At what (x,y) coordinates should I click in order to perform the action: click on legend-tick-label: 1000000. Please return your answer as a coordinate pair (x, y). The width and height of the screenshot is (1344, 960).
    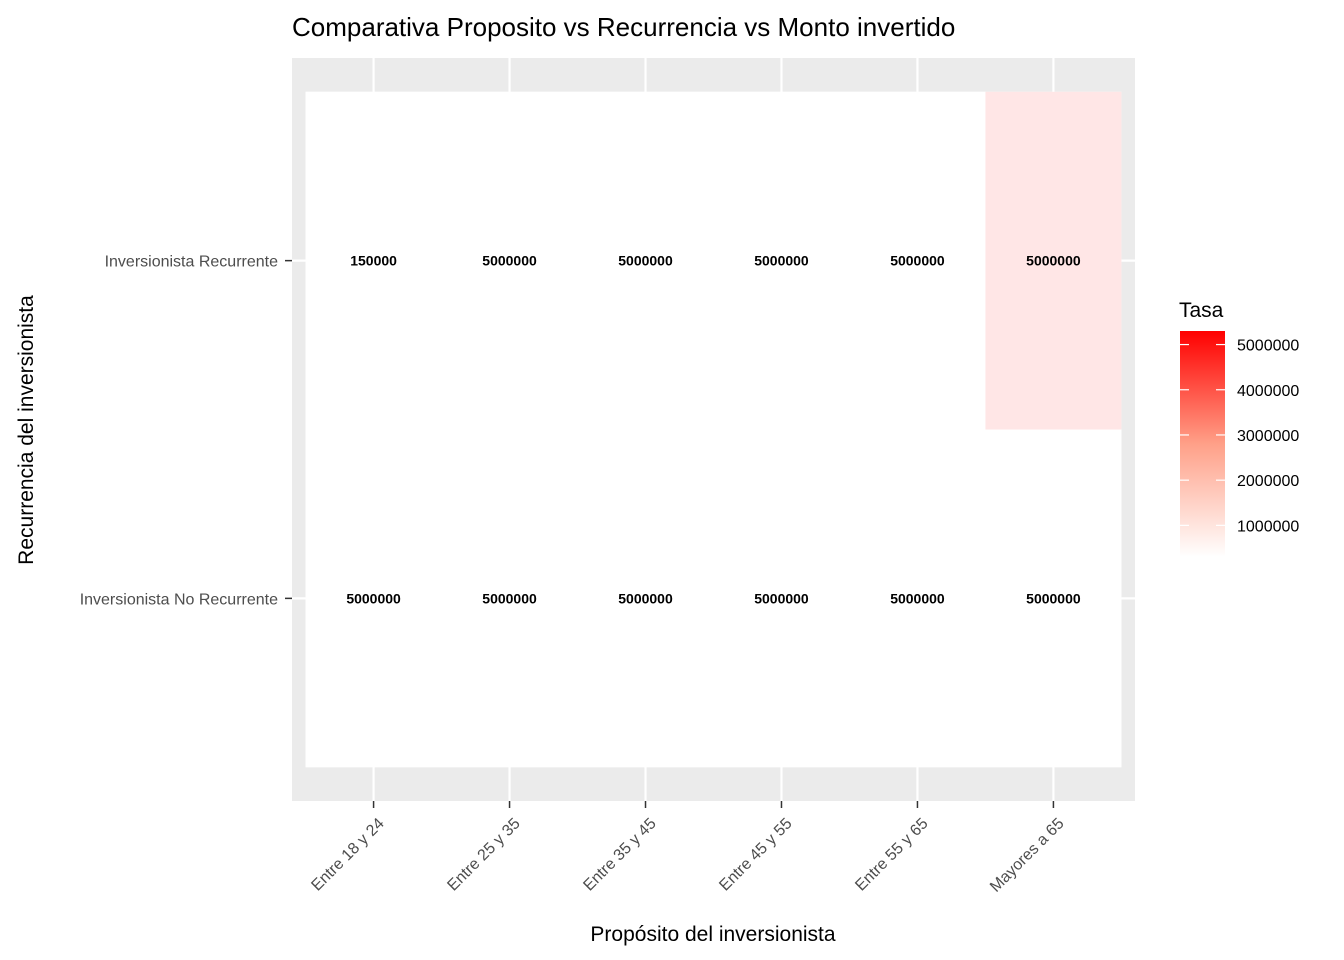
    Looking at the image, I should click on (1268, 526).